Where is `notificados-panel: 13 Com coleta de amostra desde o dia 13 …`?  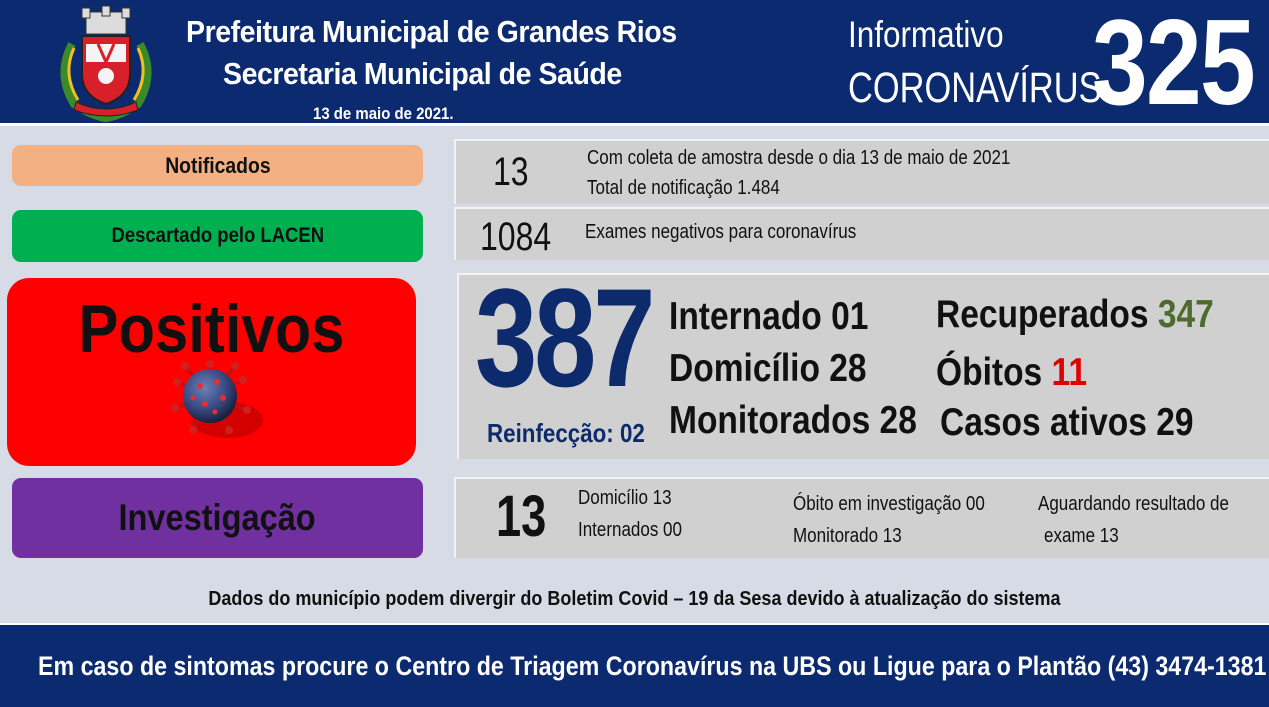 notificados-panel: 13 Com coleta de amostra desde o dia 13 … is located at coordinates (861, 171).